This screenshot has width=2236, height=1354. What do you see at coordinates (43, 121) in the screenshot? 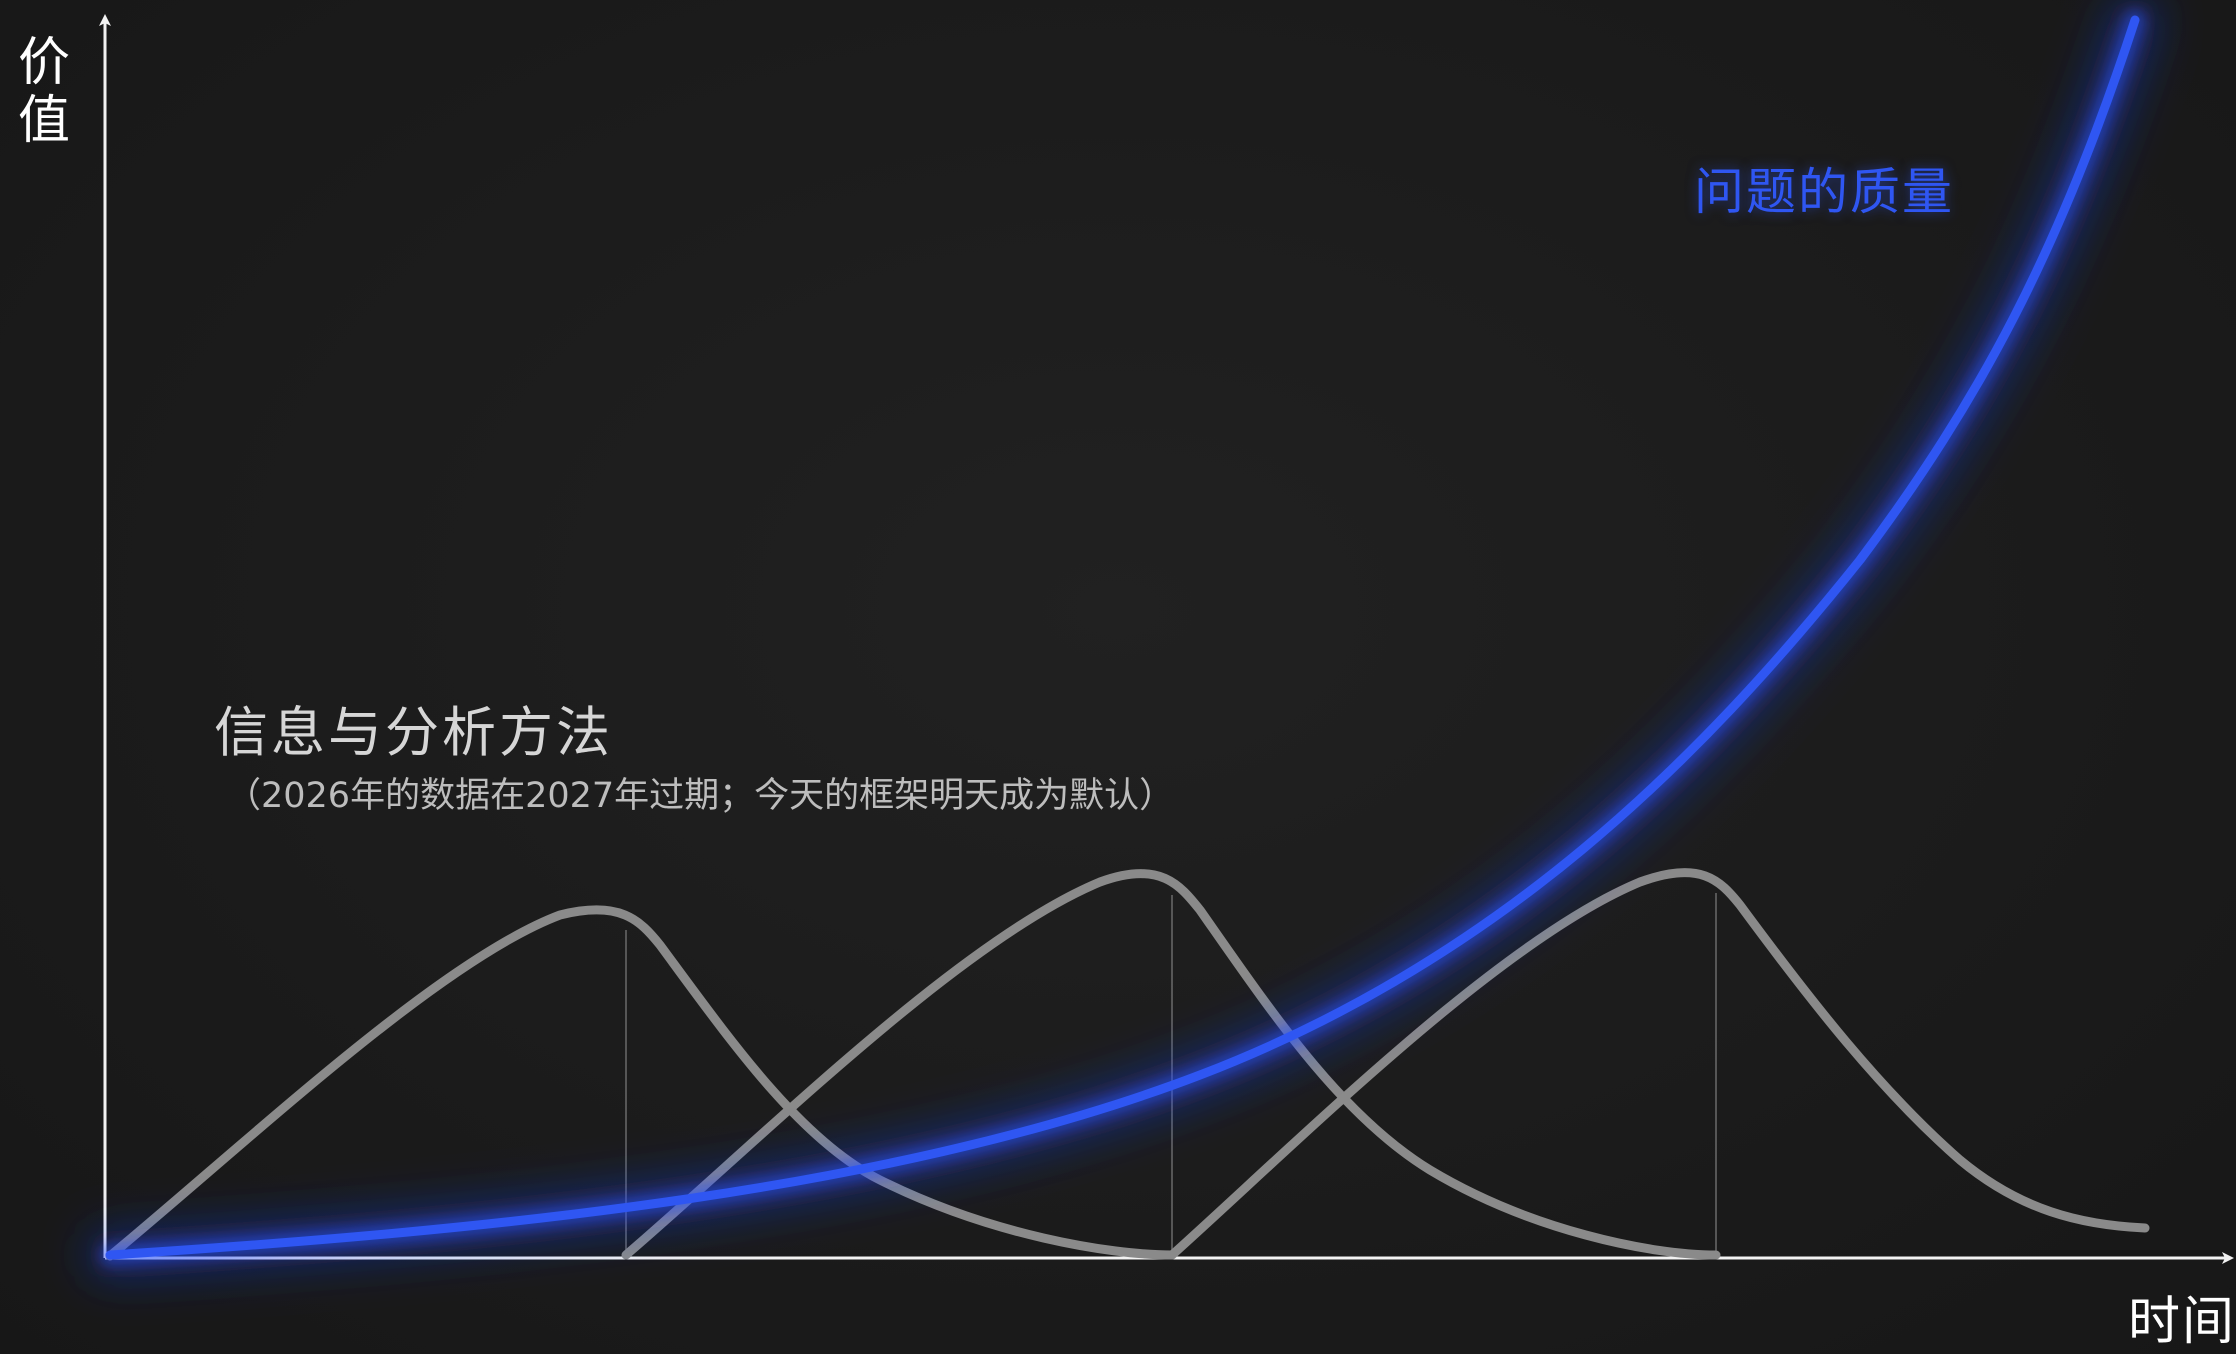
I see `y-axis-label-char-2: 值` at bounding box center [43, 121].